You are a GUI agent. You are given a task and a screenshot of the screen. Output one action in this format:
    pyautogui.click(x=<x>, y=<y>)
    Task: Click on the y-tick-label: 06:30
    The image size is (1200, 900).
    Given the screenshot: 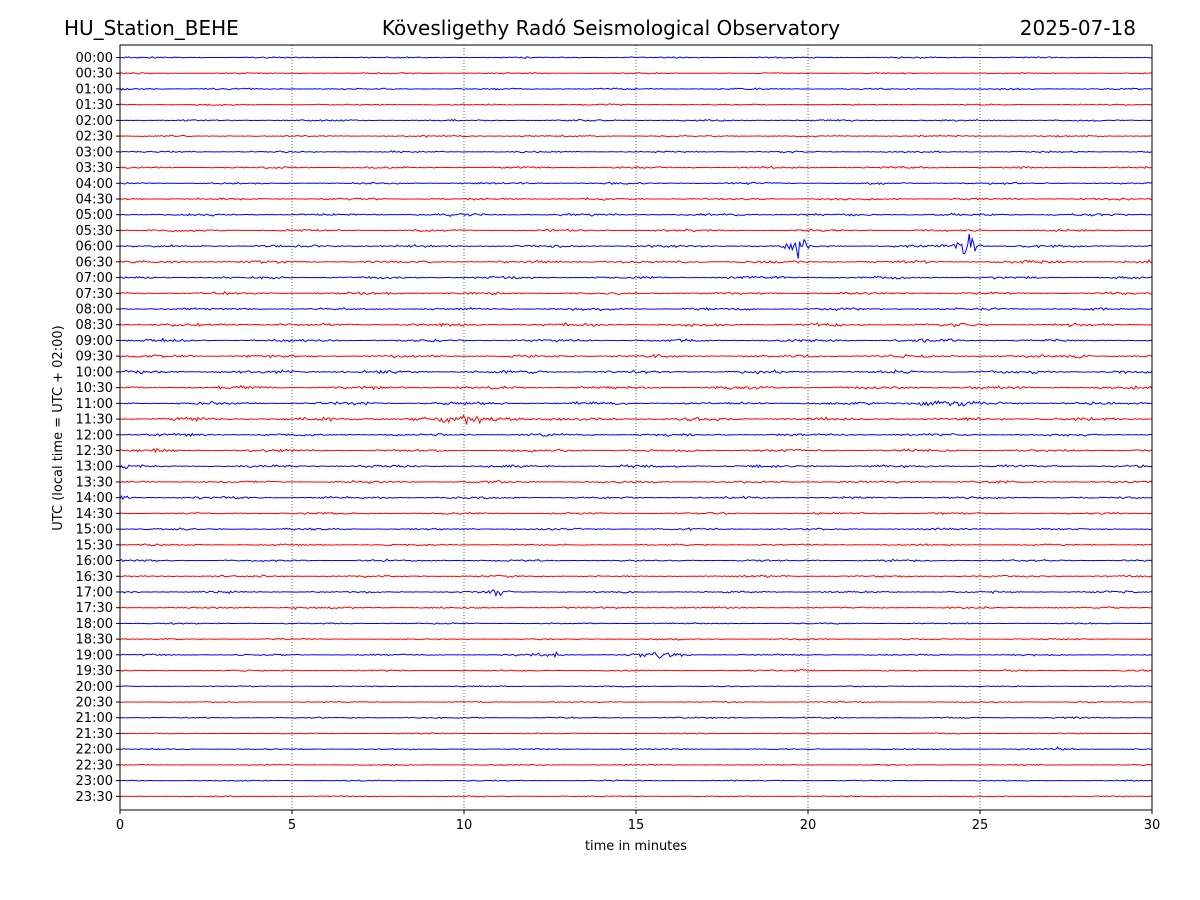 What is the action you would take?
    pyautogui.click(x=94, y=262)
    